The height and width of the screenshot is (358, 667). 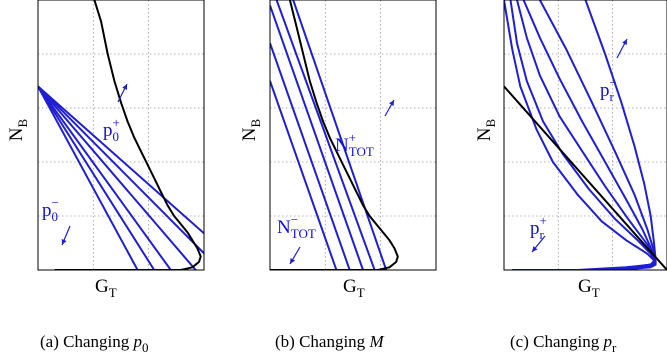 What do you see at coordinates (538, 227) in the screenshot?
I see `panel-c-annotation-pr-plus: p+ r` at bounding box center [538, 227].